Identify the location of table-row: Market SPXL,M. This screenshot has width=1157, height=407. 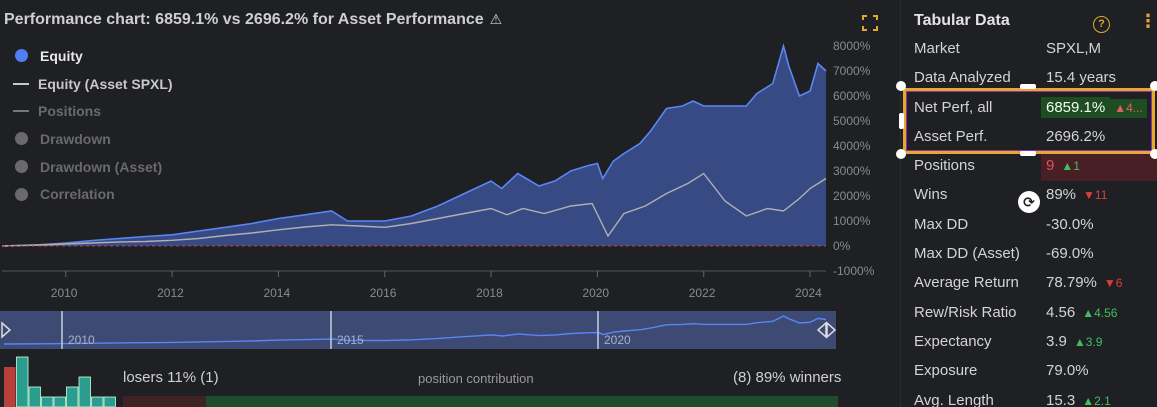
(1029, 49).